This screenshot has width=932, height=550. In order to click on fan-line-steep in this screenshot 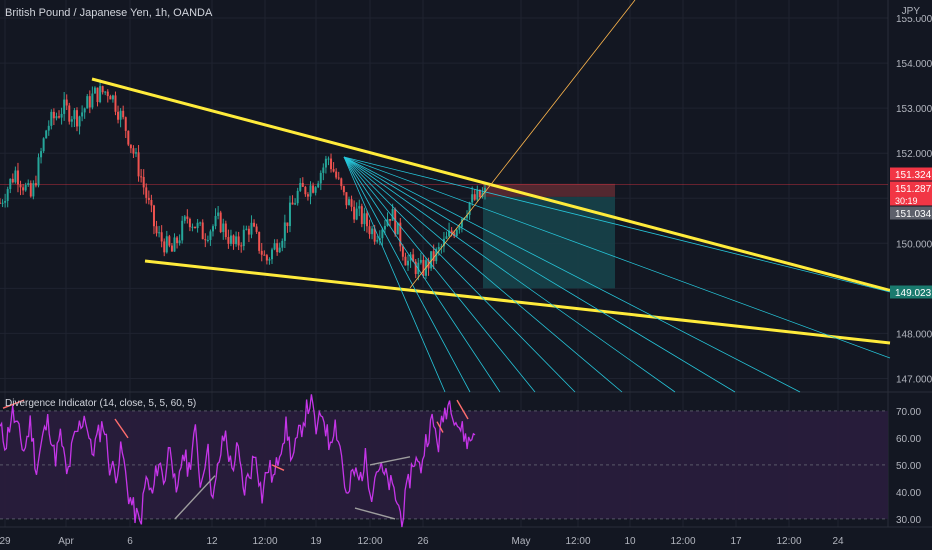, I will do `click(522, 144)`.